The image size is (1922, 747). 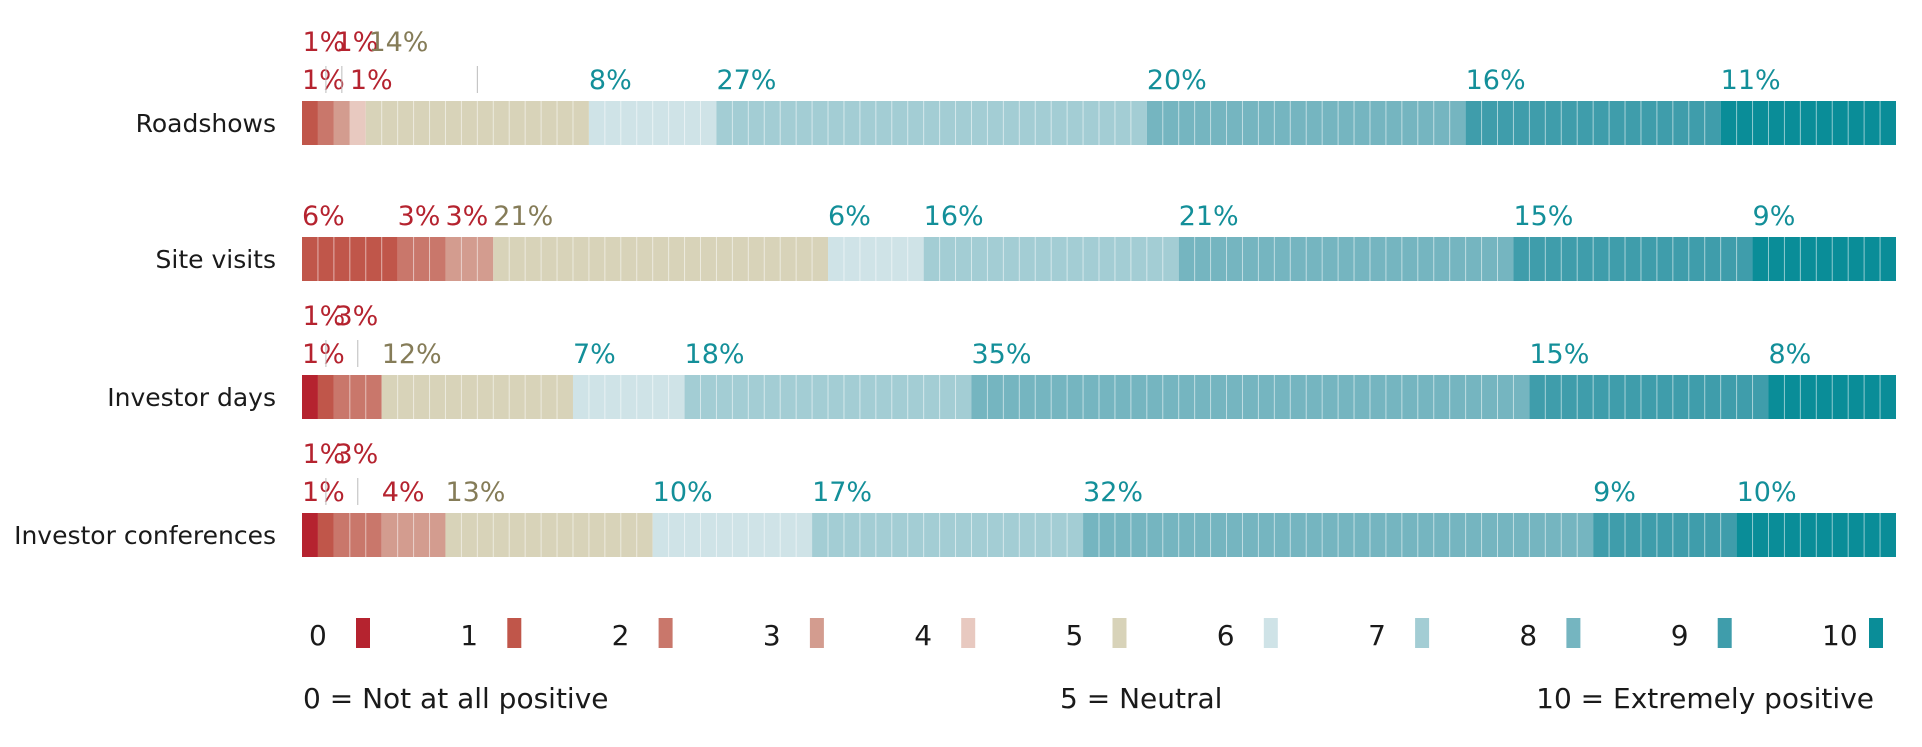 What do you see at coordinates (216, 259) in the screenshot?
I see `category-label: Site visits` at bounding box center [216, 259].